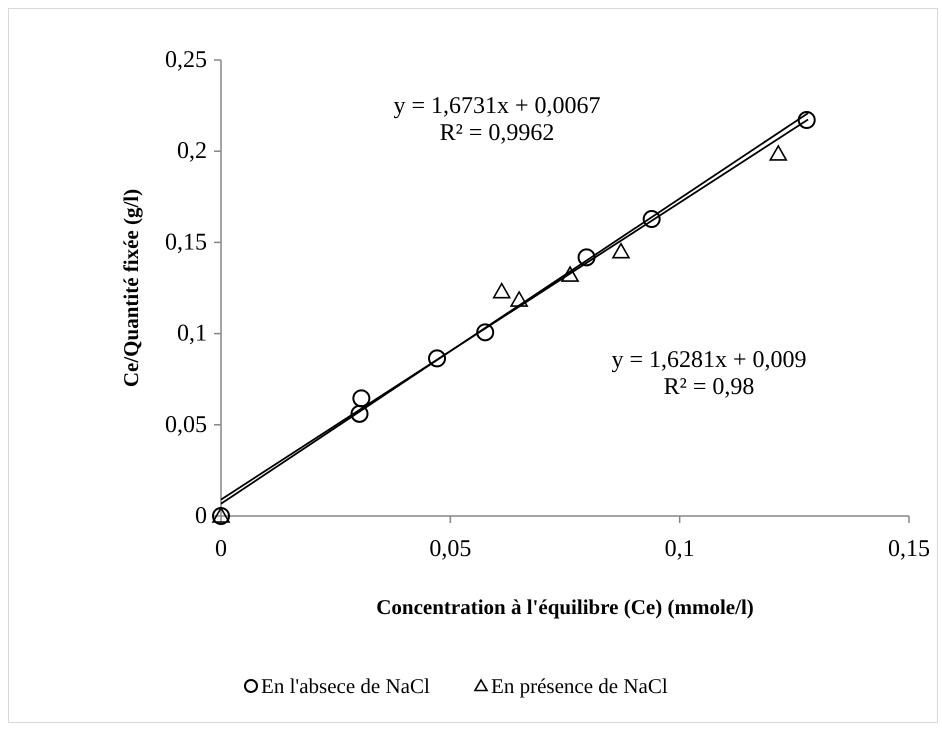 The image size is (942, 729). I want to click on y-tick-label: 0,05, so click(186, 425).